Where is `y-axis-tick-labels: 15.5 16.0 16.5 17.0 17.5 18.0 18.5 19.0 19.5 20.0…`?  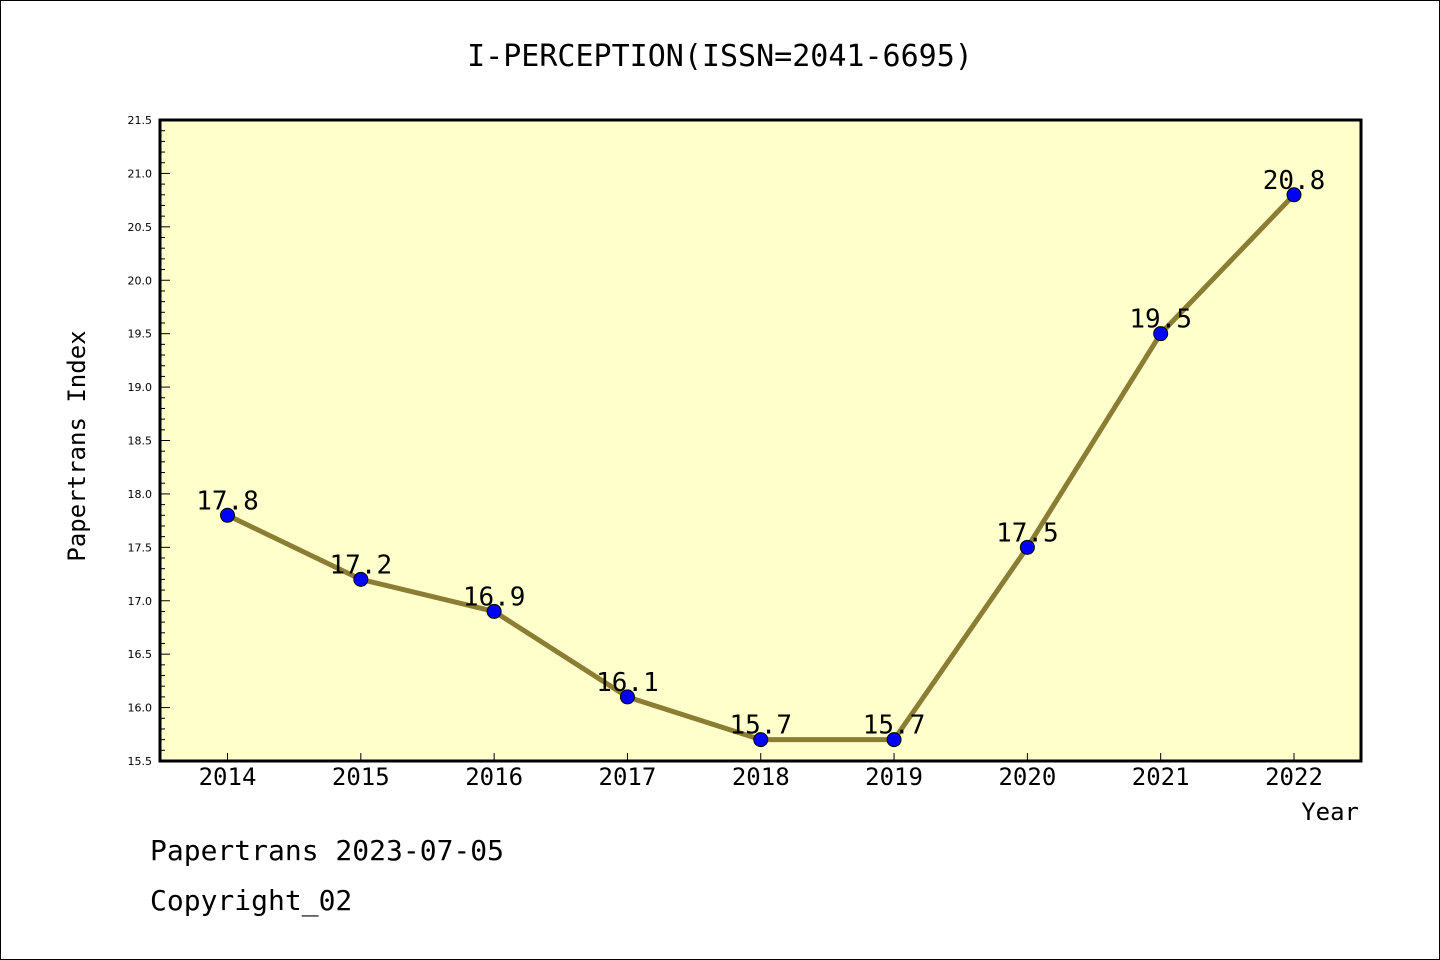 y-axis-tick-labels: 15.5 16.0 16.5 17.0 17.5 18.0 18.5 19.0 19.5 20.0… is located at coordinates (140, 441).